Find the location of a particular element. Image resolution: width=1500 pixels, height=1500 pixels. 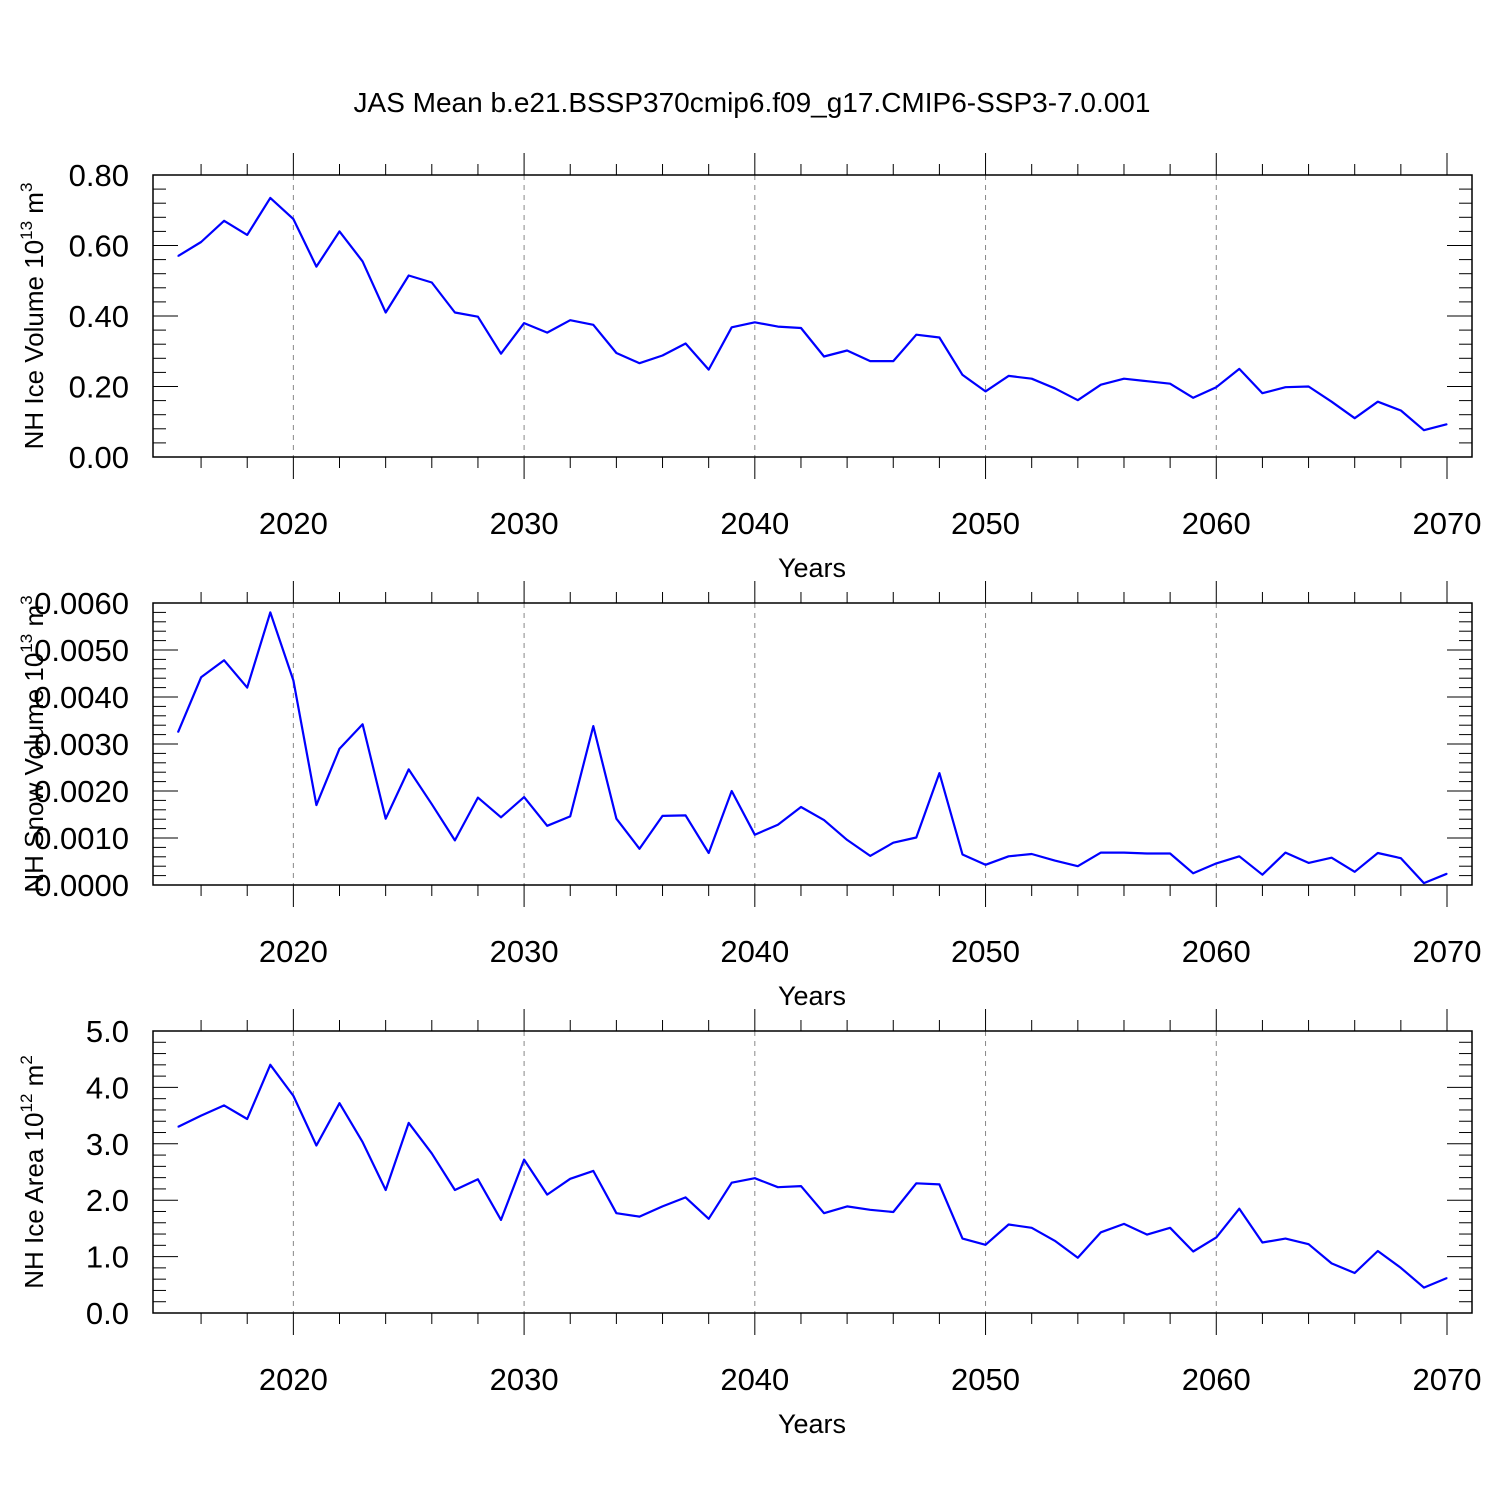

y-tick-label: 0.0060 is located at coordinates (81, 603).